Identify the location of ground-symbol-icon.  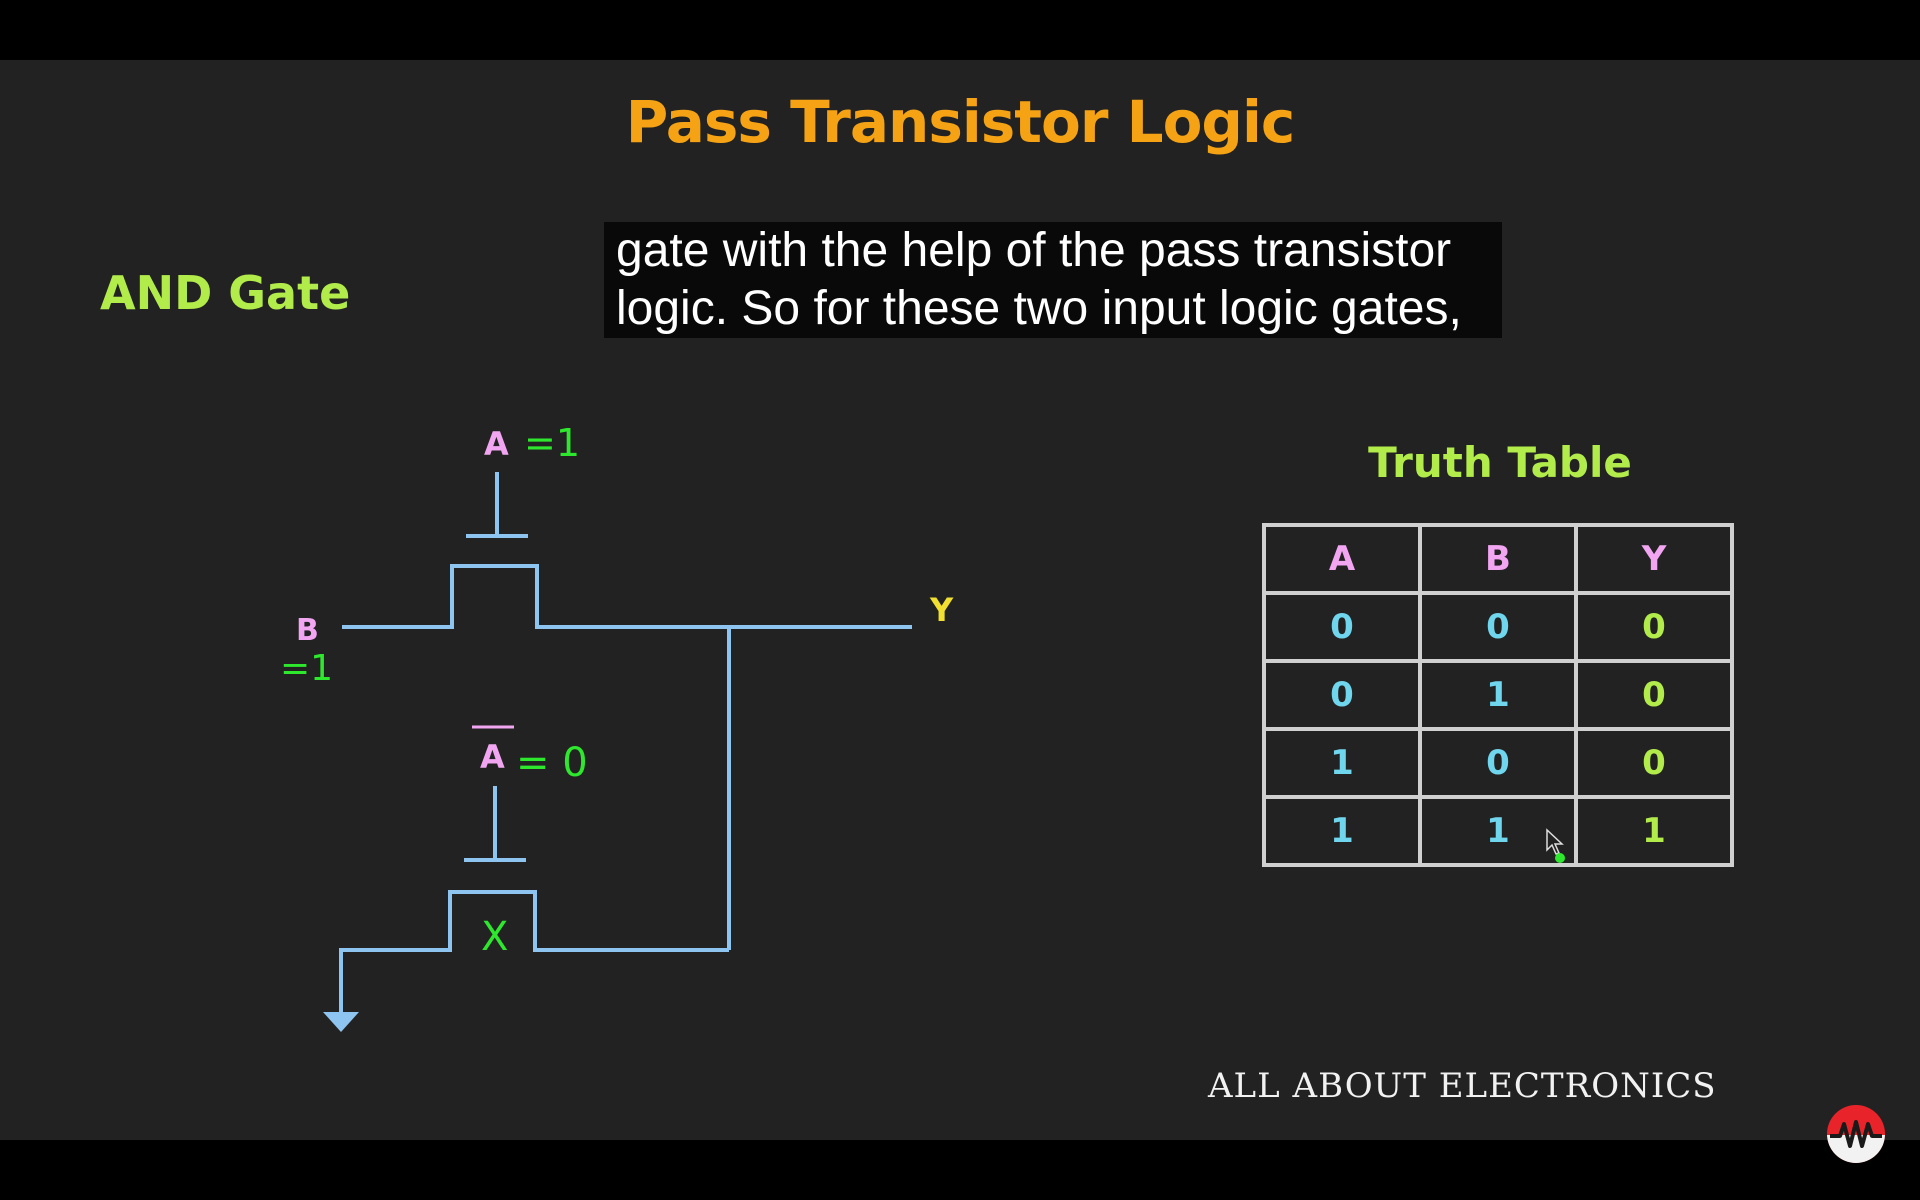
(341, 1022).